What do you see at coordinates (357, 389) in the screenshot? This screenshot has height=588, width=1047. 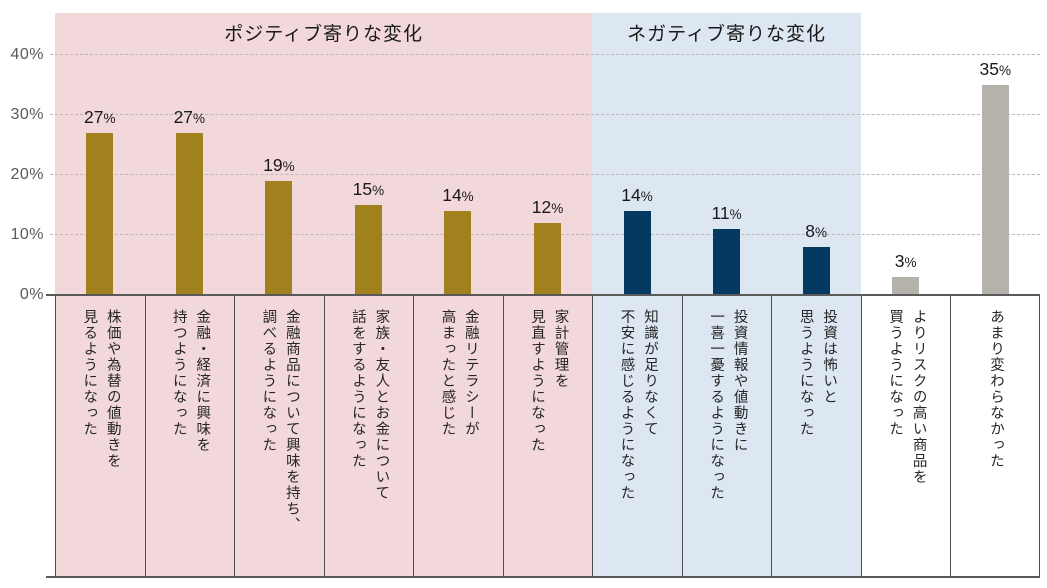 I see `category-label-line: 話をするようになった` at bounding box center [357, 389].